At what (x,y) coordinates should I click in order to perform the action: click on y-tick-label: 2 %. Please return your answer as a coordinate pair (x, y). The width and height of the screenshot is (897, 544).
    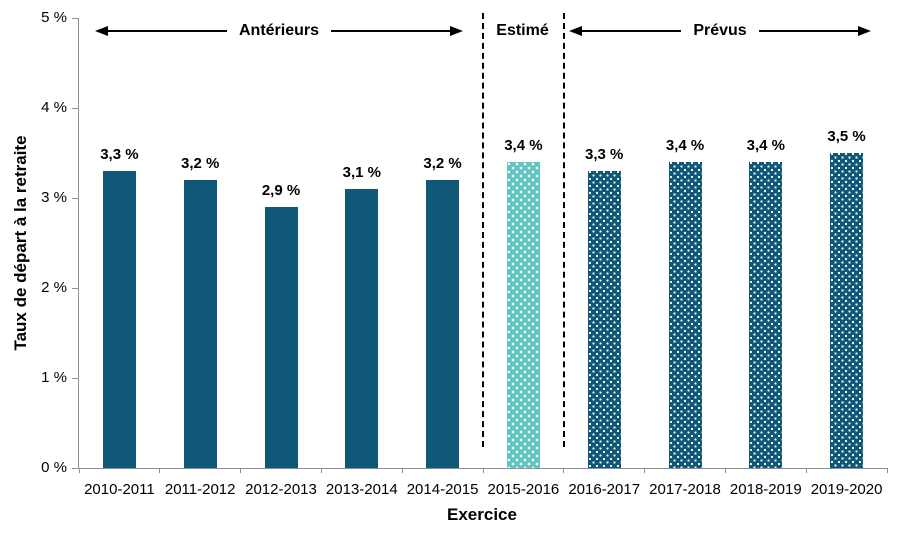
    Looking at the image, I should click on (54, 287).